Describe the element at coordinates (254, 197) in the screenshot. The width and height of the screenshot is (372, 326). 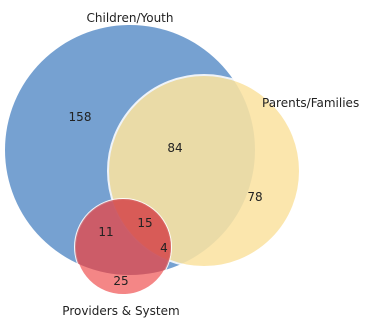
I see `parents-only-count: 78` at that location.